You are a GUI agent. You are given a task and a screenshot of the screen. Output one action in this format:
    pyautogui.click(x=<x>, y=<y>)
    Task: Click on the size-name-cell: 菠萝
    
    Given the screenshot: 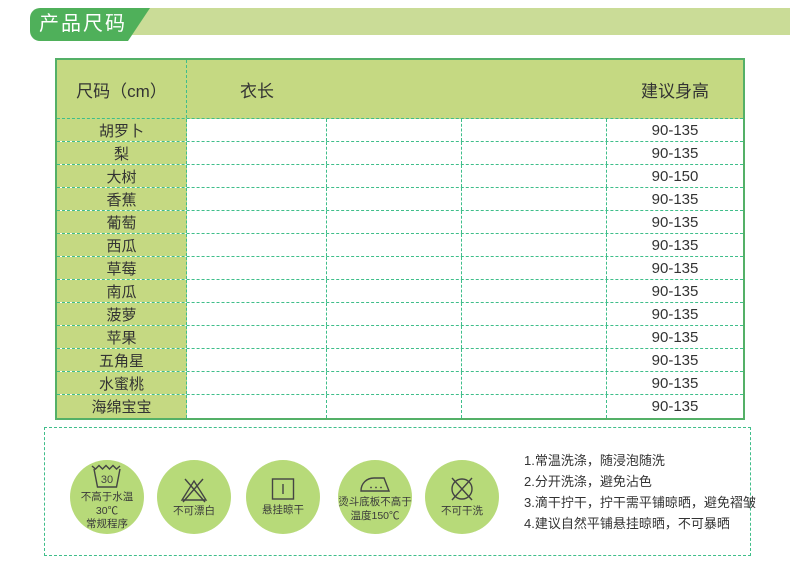 What is the action you would take?
    pyautogui.click(x=122, y=314)
    